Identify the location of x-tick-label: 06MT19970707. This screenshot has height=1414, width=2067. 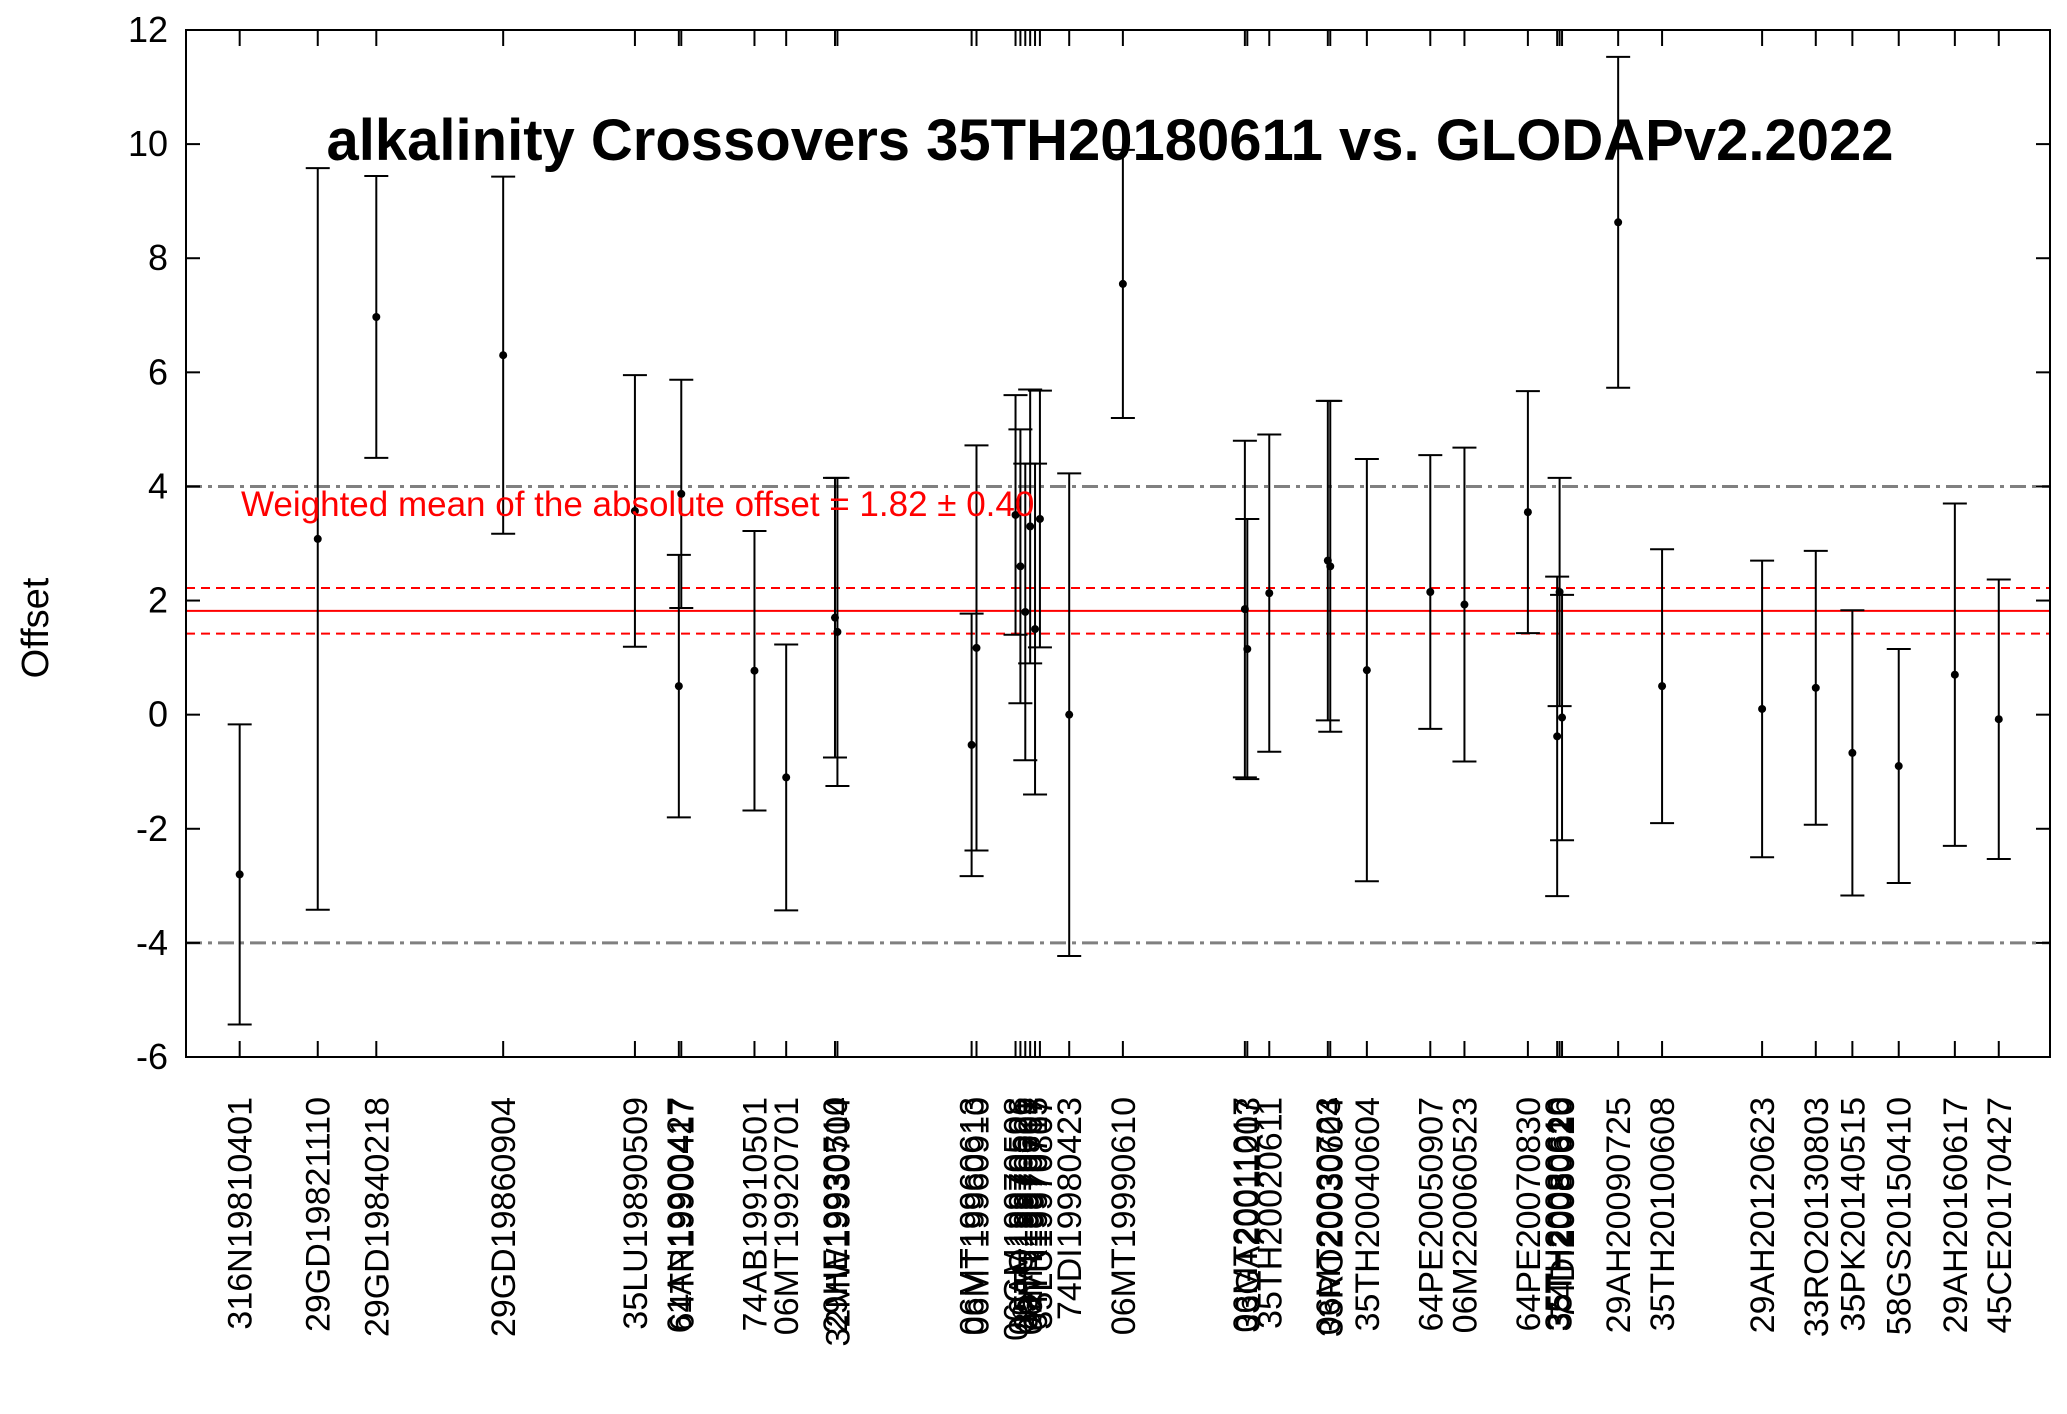
(1031, 1216).